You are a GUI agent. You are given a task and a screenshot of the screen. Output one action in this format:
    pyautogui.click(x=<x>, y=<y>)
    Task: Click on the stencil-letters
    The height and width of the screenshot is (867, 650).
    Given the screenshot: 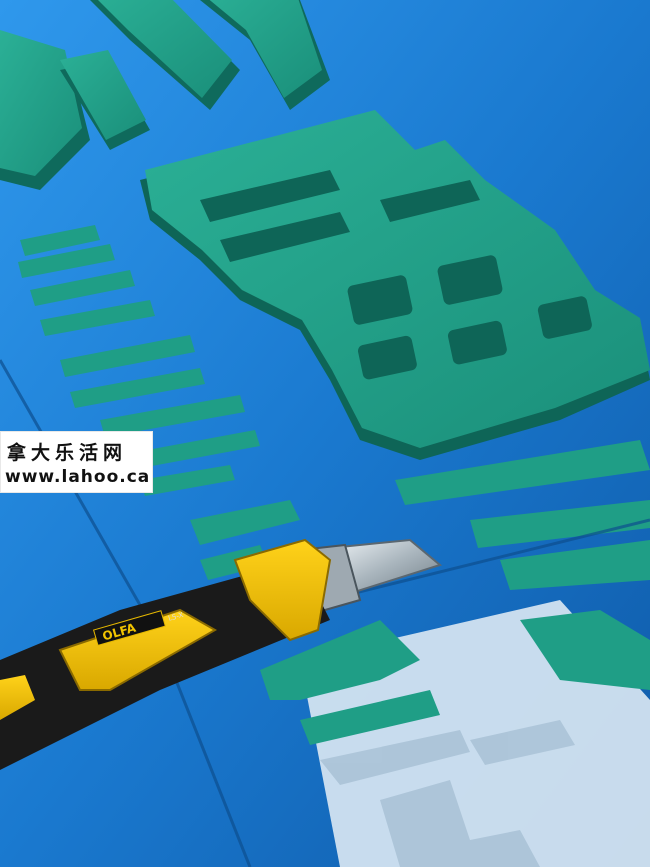 What is the action you would take?
    pyautogui.click(x=447, y=793)
    